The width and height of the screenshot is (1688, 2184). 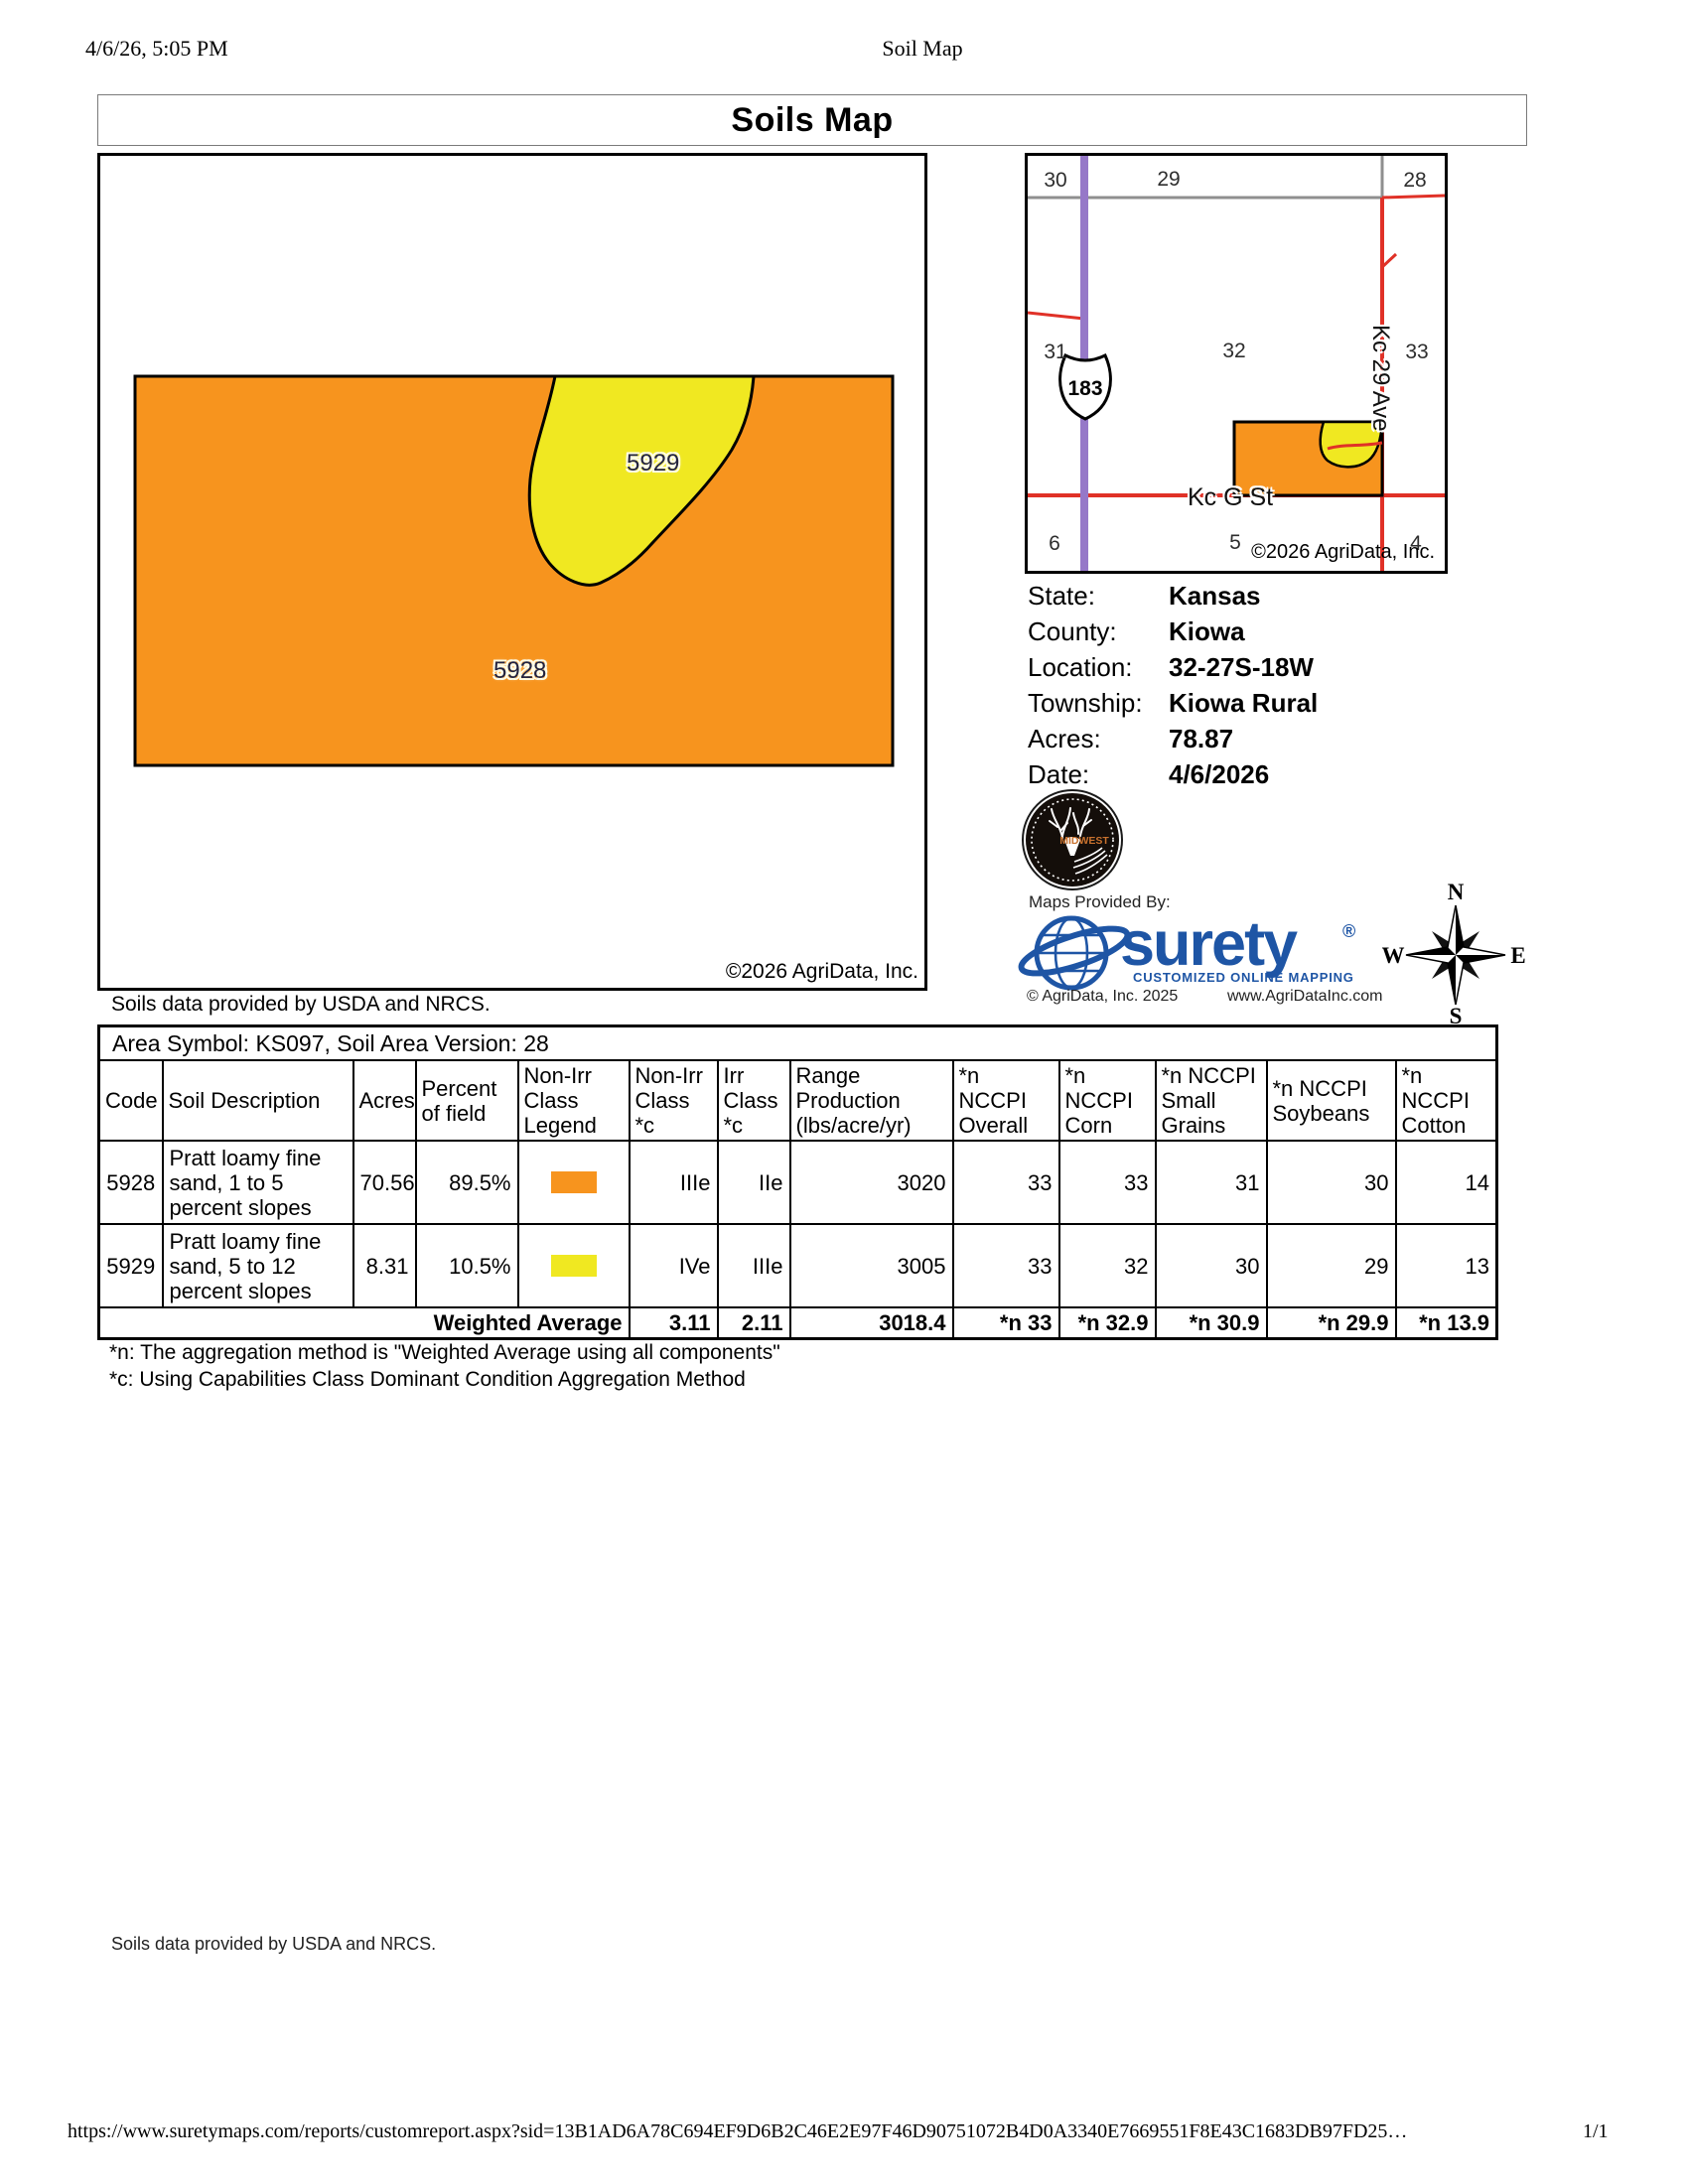 What do you see at coordinates (1005, 1323) in the screenshot?
I see `wa-nccpi-overall: *n 33` at bounding box center [1005, 1323].